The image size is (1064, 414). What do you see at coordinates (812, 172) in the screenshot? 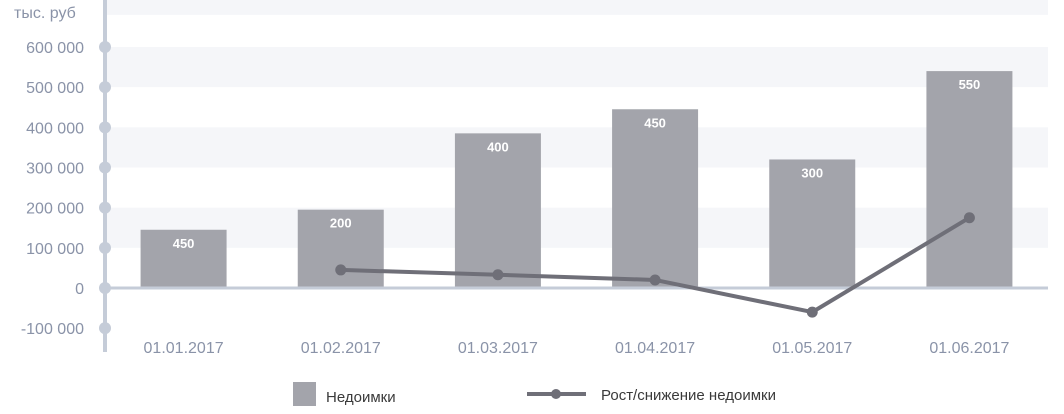
I see `bar-data-label: 300` at bounding box center [812, 172].